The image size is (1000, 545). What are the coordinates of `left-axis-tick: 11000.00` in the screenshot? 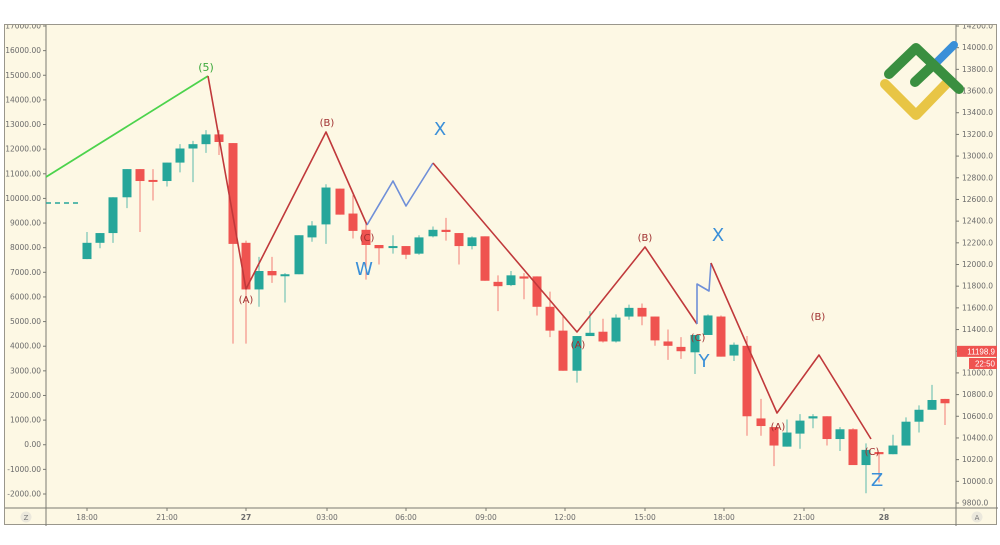 It's located at (23, 173).